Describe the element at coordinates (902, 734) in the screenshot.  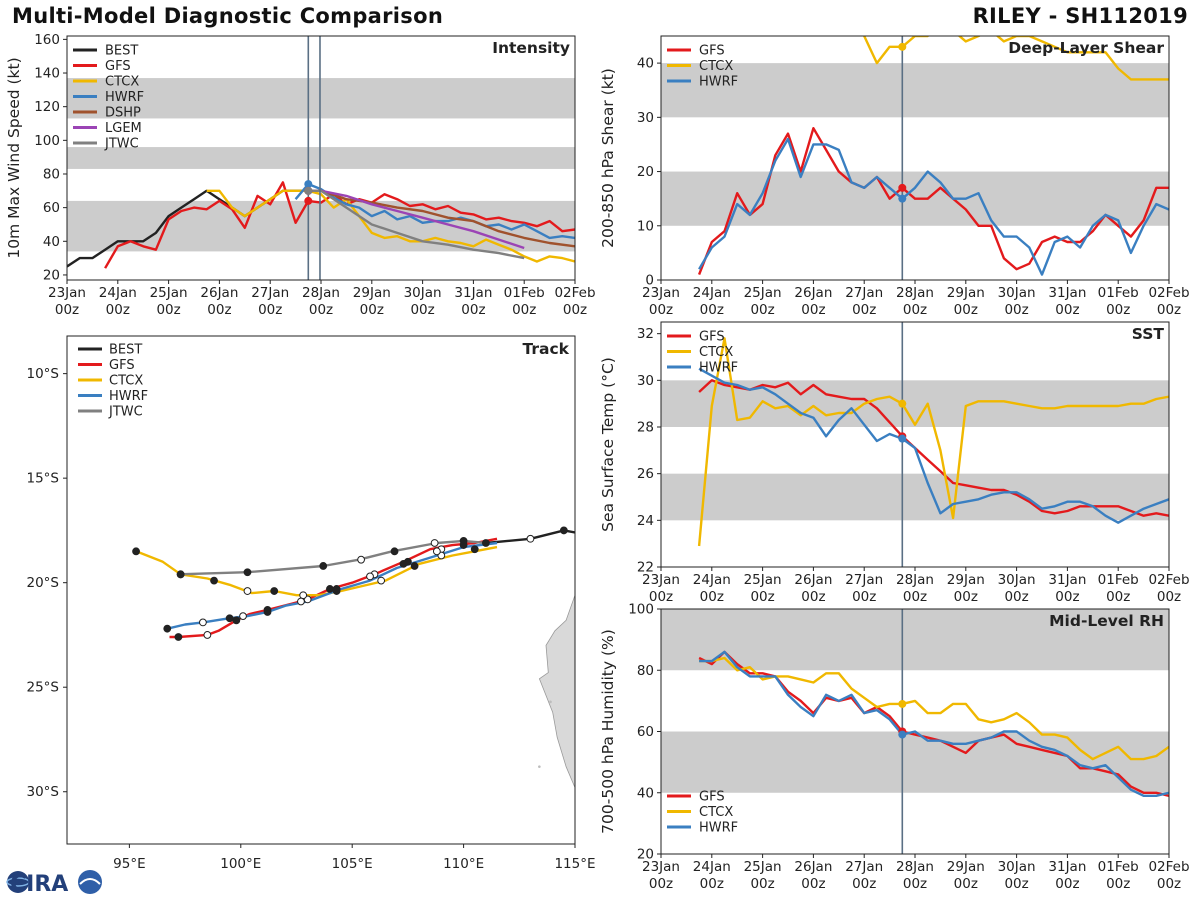
I see `rh-current-marker-hwrf` at that location.